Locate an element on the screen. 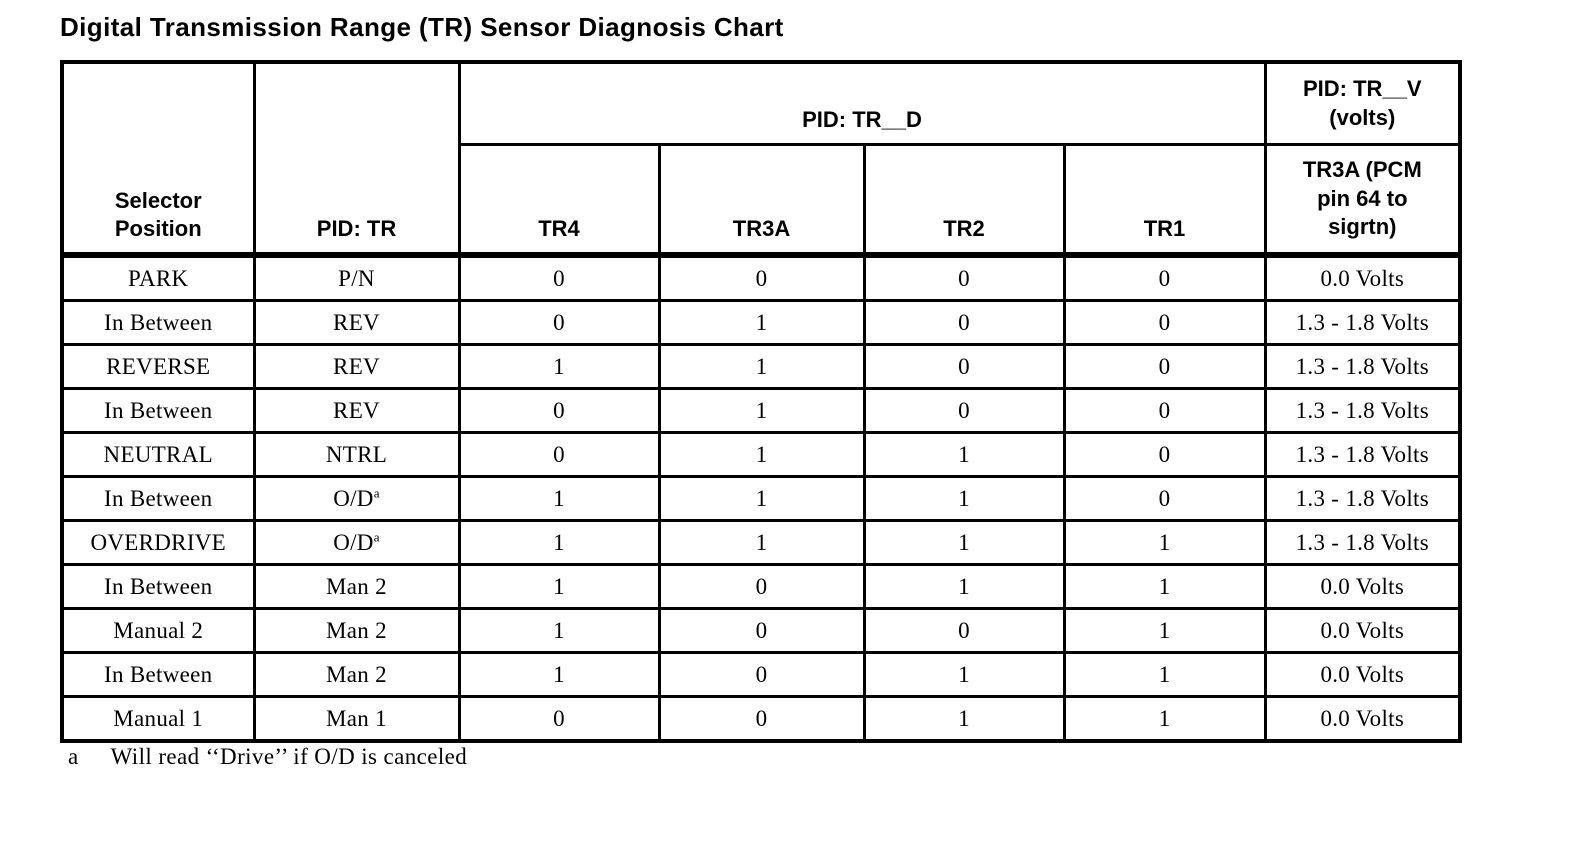  table-row: Manual 1 Man 1 0 0 1 1 0.0 Volts is located at coordinates (761, 719).